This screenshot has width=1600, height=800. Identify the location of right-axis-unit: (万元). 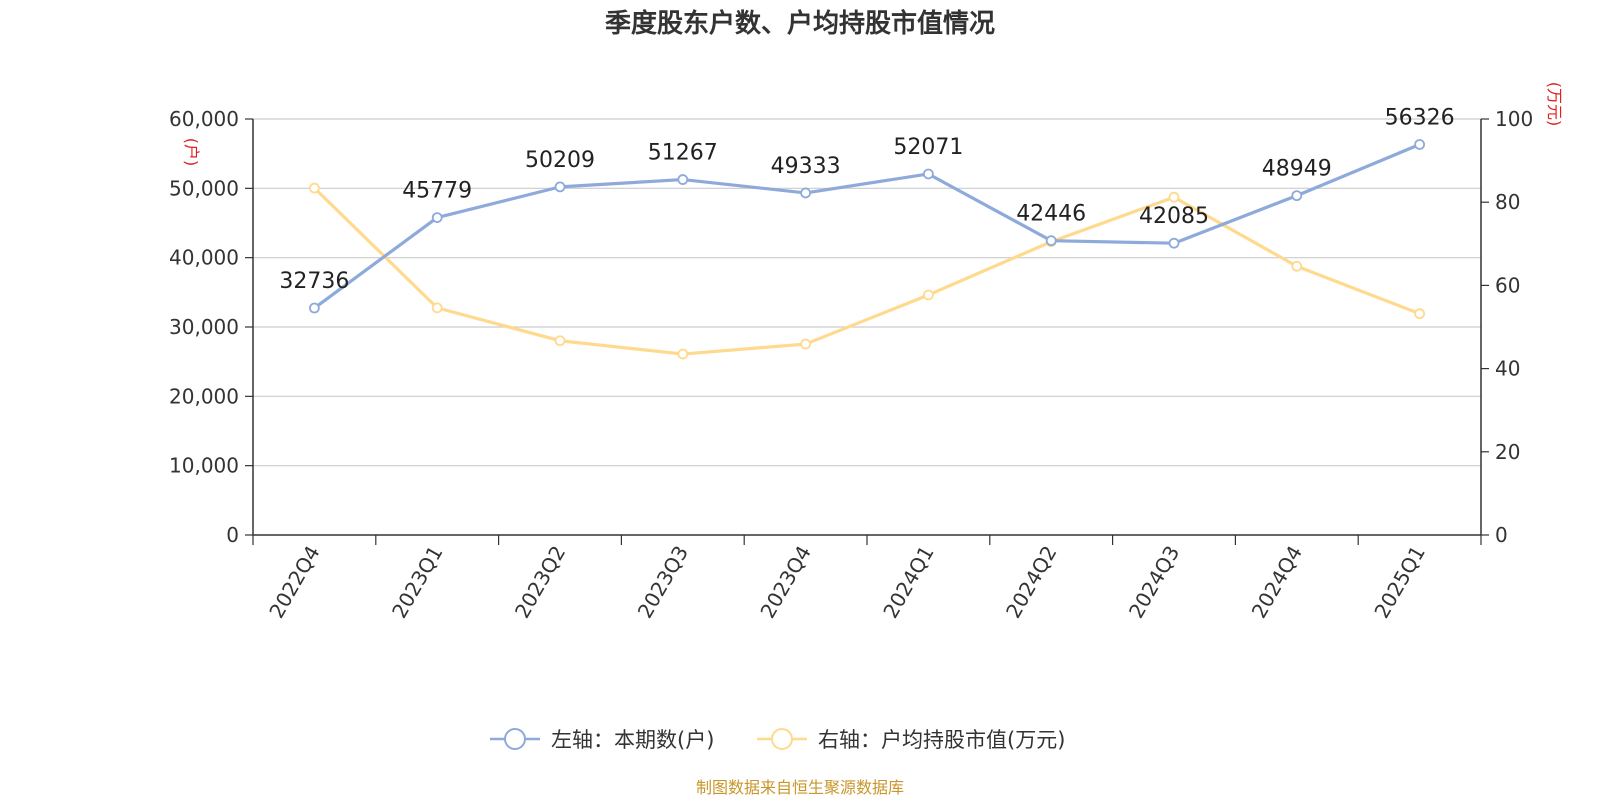
(1554, 104).